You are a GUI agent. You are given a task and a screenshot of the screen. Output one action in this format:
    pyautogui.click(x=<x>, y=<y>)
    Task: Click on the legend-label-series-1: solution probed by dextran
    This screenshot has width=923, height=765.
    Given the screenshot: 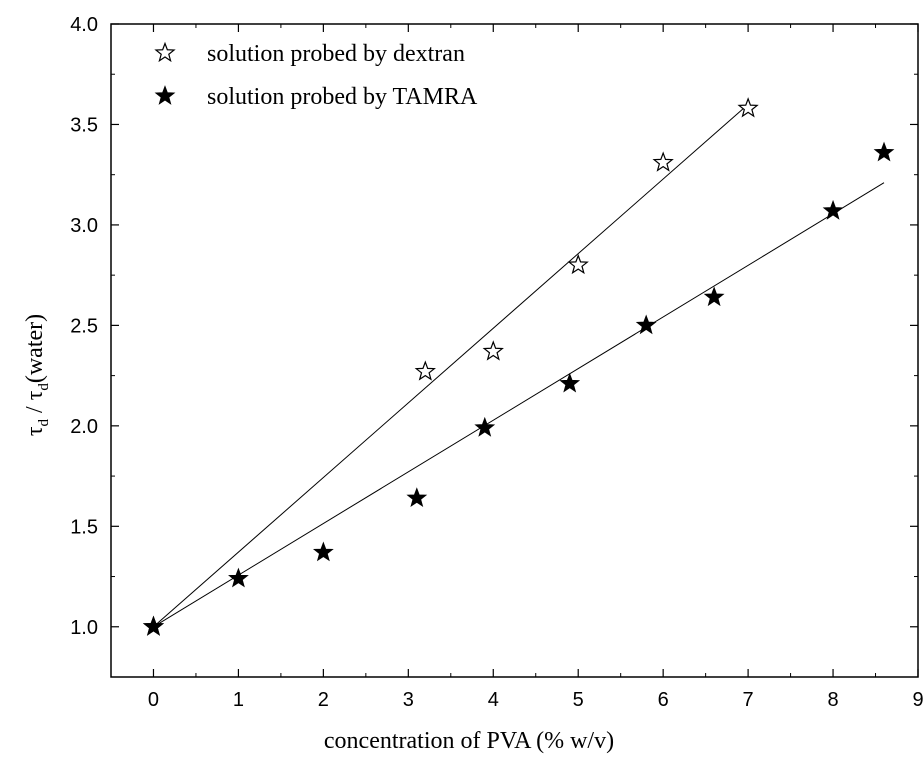 What is the action you would take?
    pyautogui.click(x=336, y=54)
    